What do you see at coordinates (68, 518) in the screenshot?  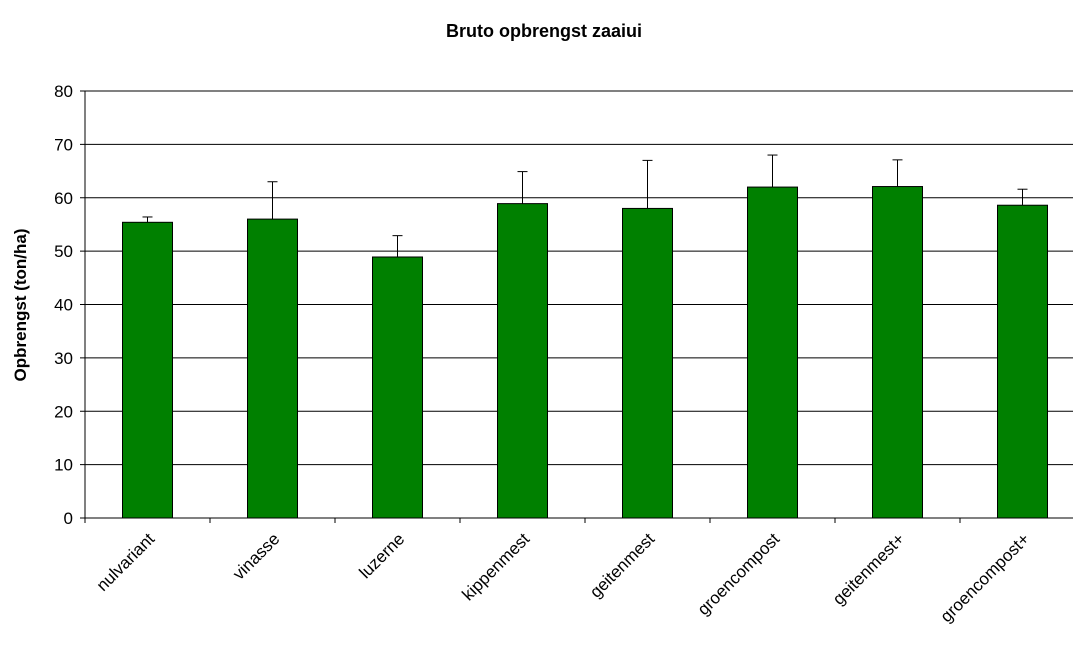 I see `y-tick-label: 0` at bounding box center [68, 518].